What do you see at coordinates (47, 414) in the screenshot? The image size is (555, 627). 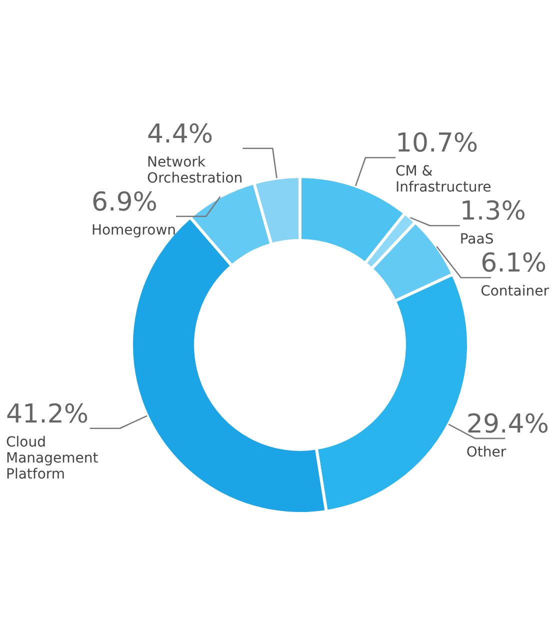 I see `data-label: 41.2%` at bounding box center [47, 414].